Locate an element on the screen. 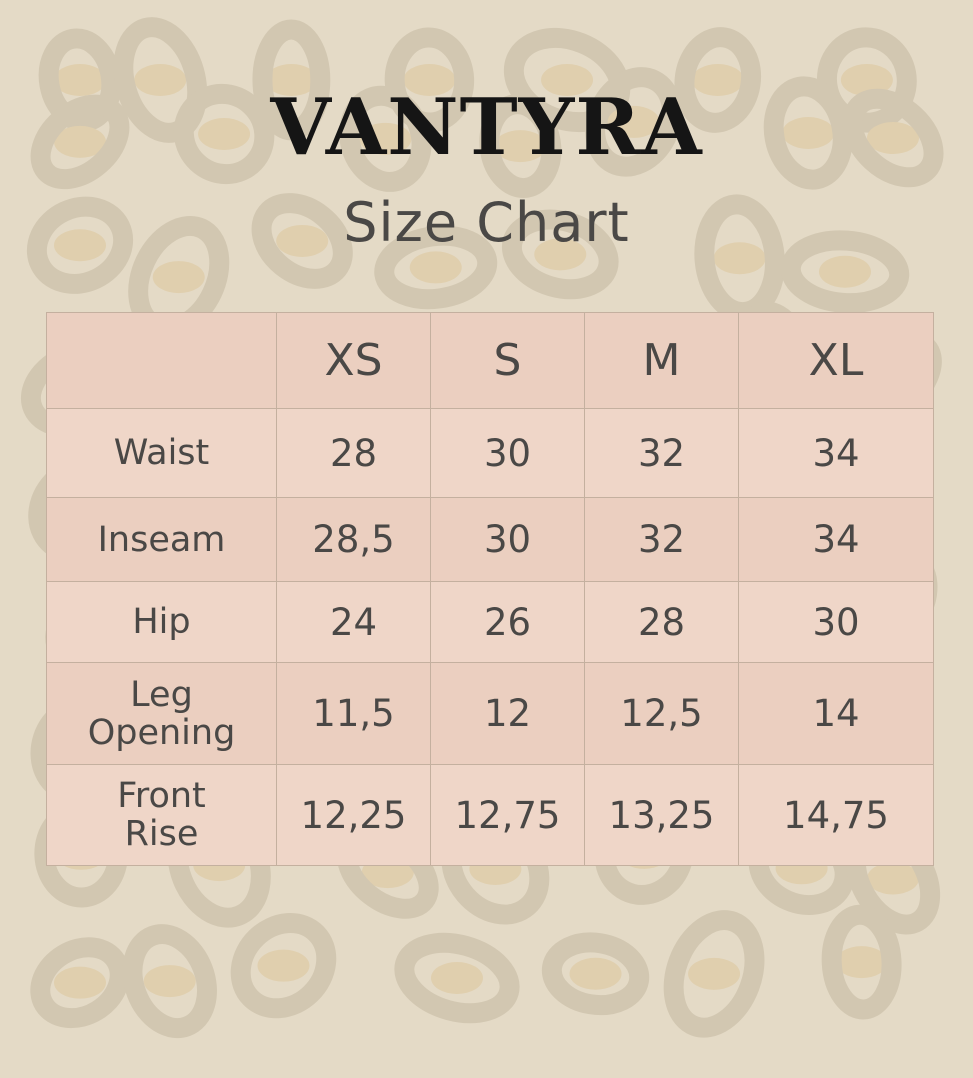 Image resolution: width=973 pixels, height=1078 pixels. header-m: M is located at coordinates (661, 360).